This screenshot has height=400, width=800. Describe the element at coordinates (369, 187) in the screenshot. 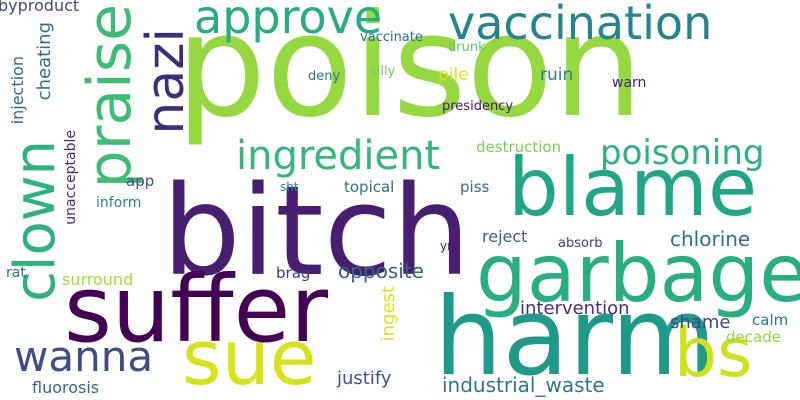

I see `word-topical: topical` at that location.